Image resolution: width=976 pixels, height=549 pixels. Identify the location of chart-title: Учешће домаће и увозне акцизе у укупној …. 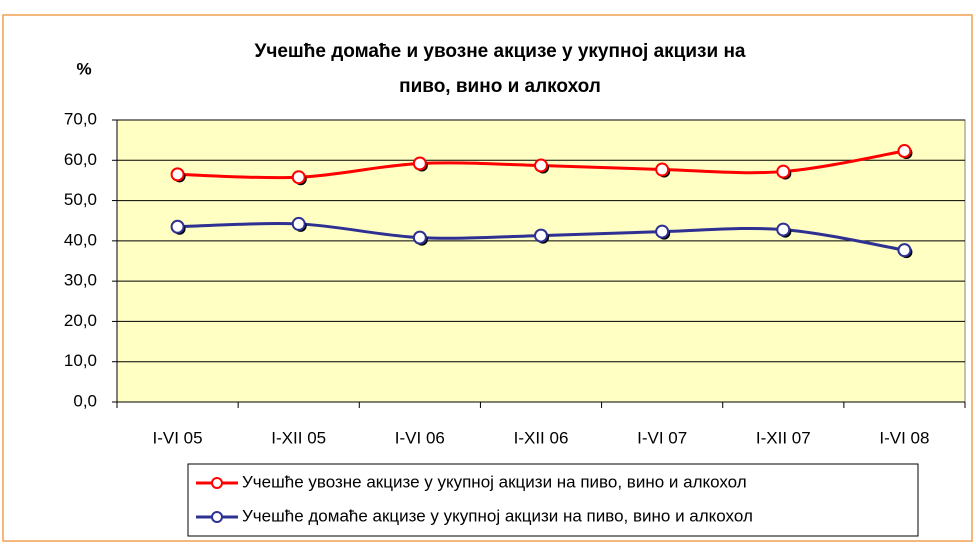
(500, 51).